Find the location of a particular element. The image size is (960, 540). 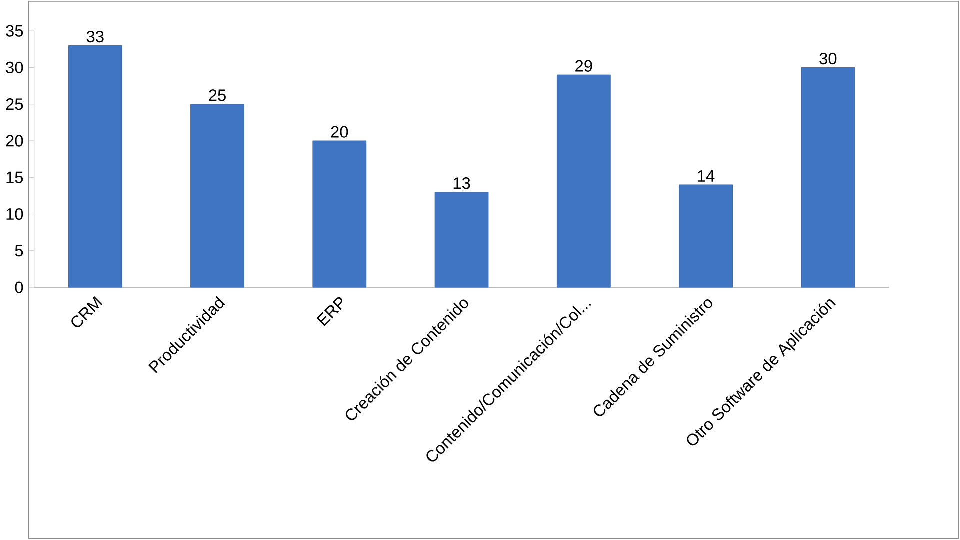

data-label: 20 is located at coordinates (339, 132).